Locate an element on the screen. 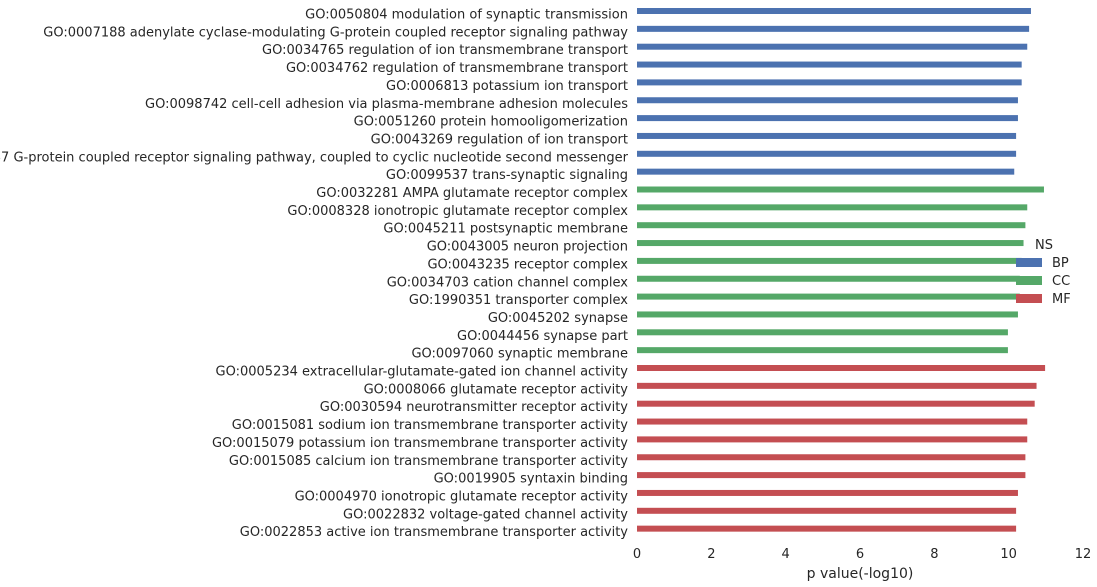  x-tick-label: 8 is located at coordinates (934, 554).